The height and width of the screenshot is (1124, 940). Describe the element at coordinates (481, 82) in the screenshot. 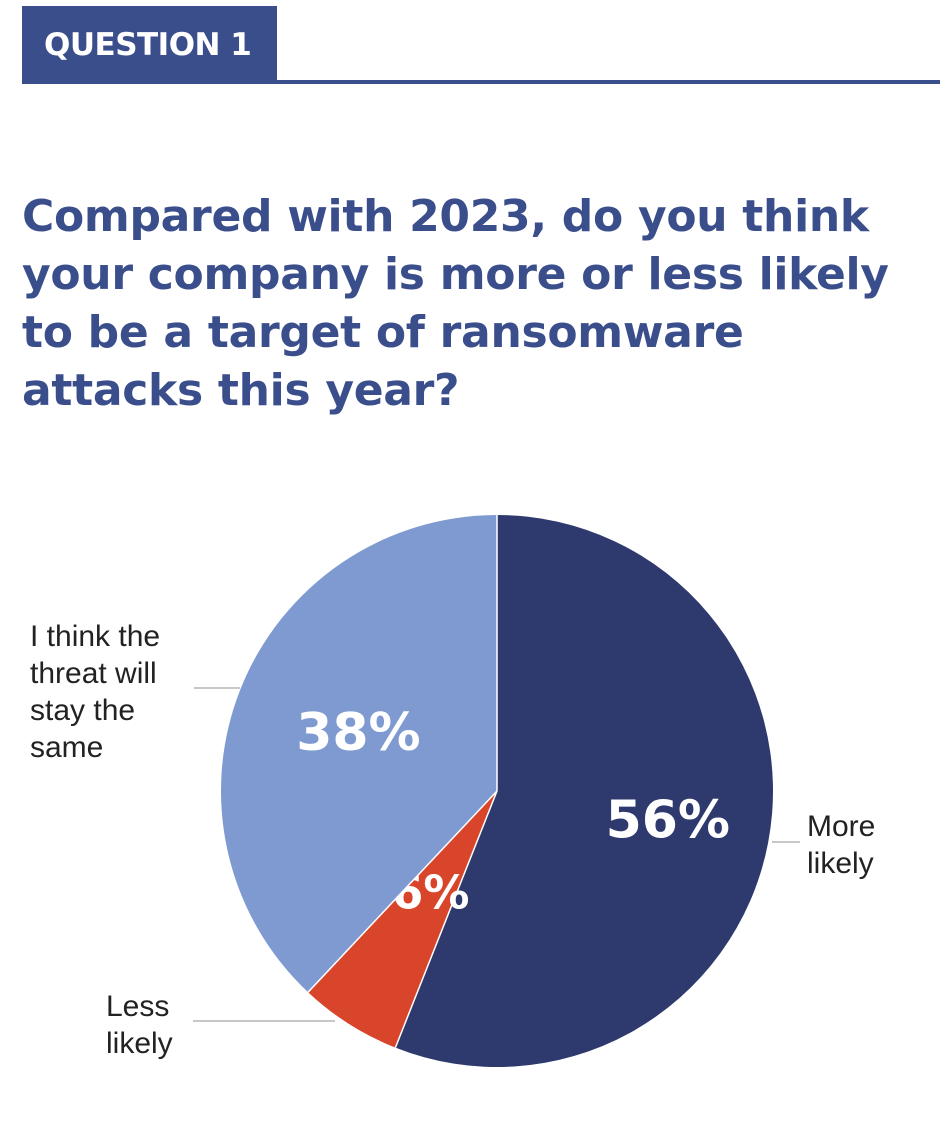

I see `header-divider` at that location.